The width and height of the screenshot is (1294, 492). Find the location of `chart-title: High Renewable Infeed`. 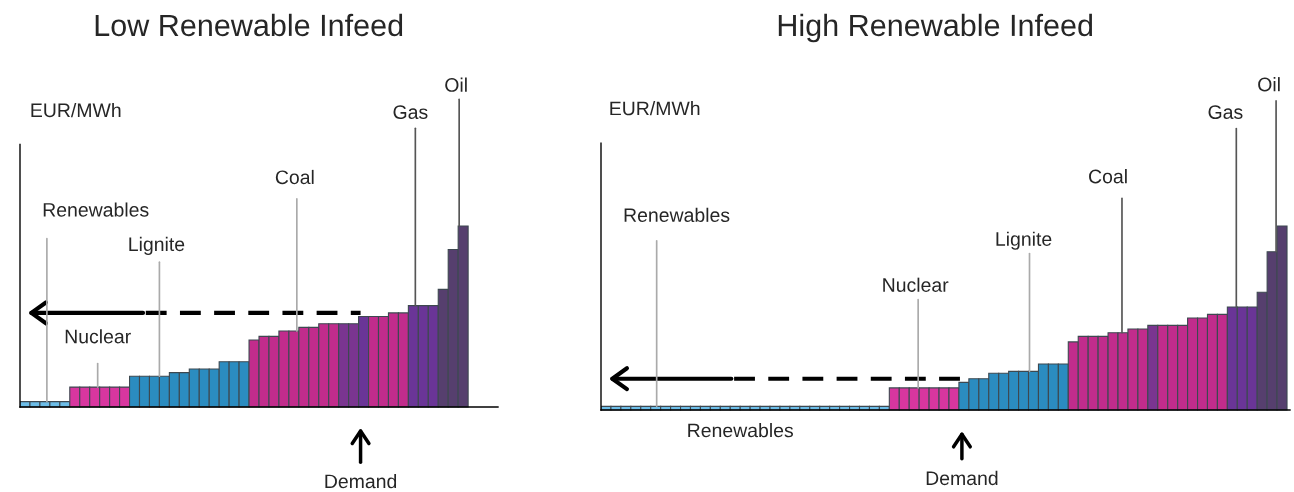

chart-title: High Renewable Infeed is located at coordinates (935, 28).